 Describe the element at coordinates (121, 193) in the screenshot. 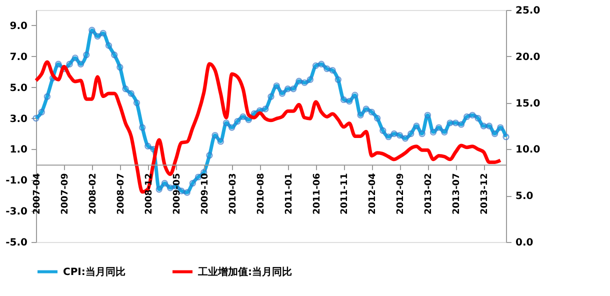

I see `x-tick-label: 2008-07` at that location.